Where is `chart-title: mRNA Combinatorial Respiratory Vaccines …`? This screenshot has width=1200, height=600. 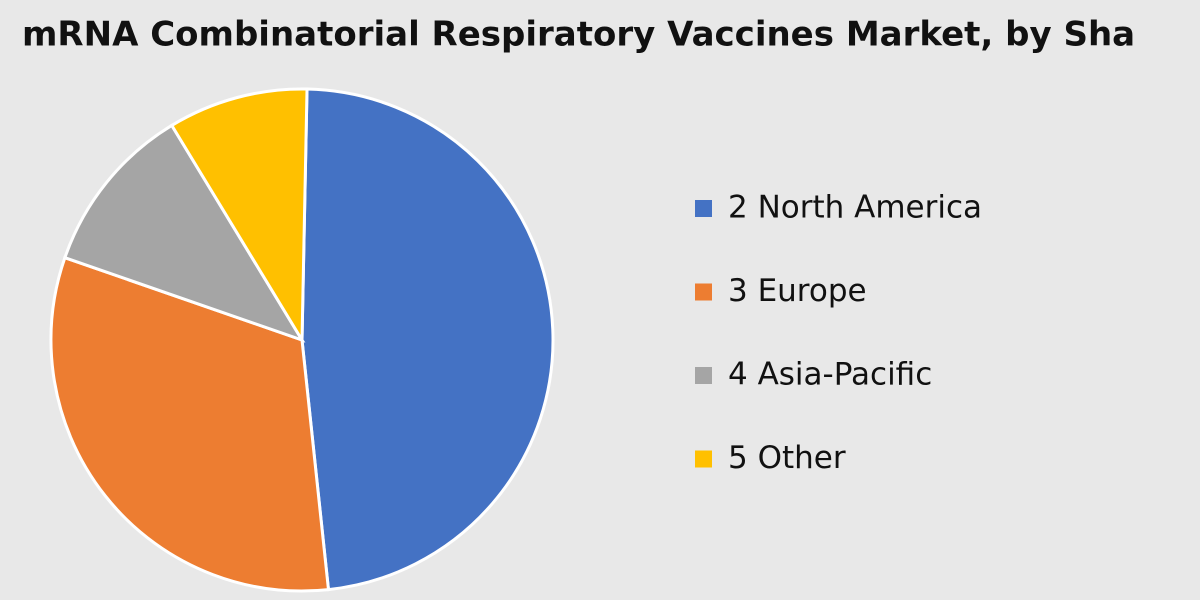 chart-title: mRNA Combinatorial Respiratory Vaccines … is located at coordinates (578, 35).